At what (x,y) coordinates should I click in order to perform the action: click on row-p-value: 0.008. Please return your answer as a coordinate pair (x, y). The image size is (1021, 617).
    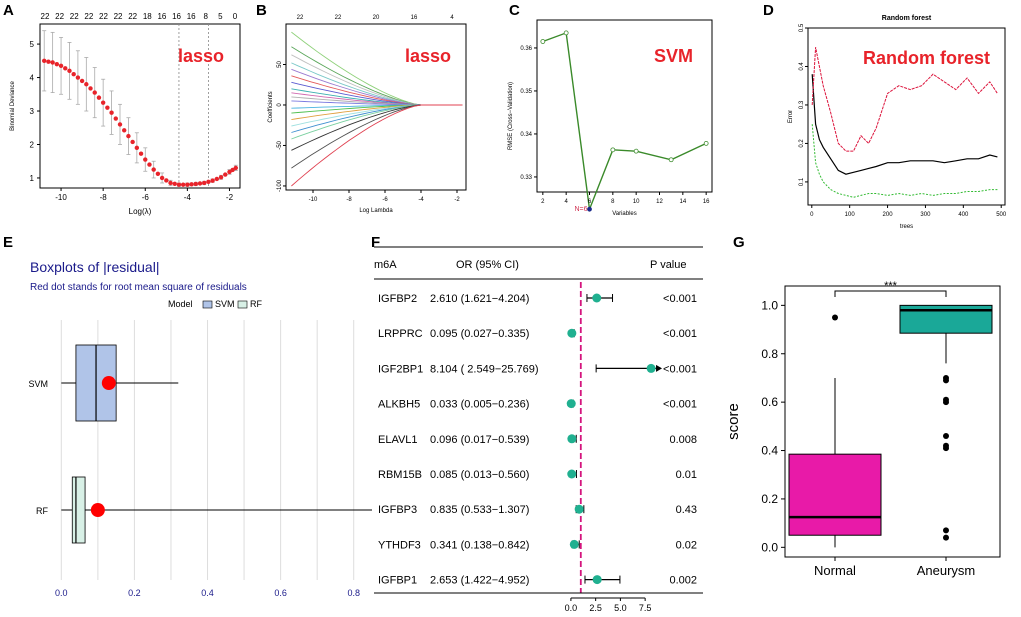
    Looking at the image, I should click on (683, 440).